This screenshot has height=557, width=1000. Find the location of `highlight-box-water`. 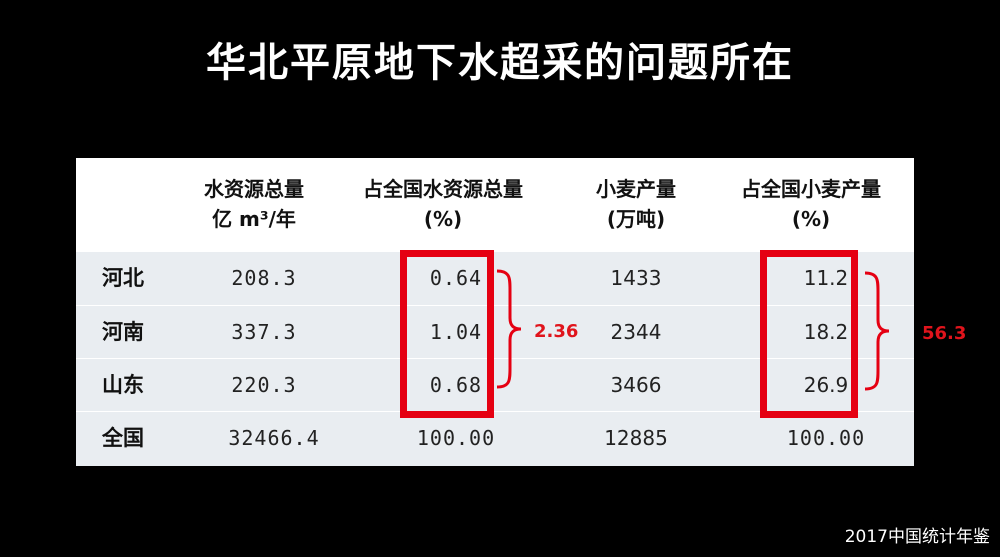

highlight-box-water is located at coordinates (447, 334).